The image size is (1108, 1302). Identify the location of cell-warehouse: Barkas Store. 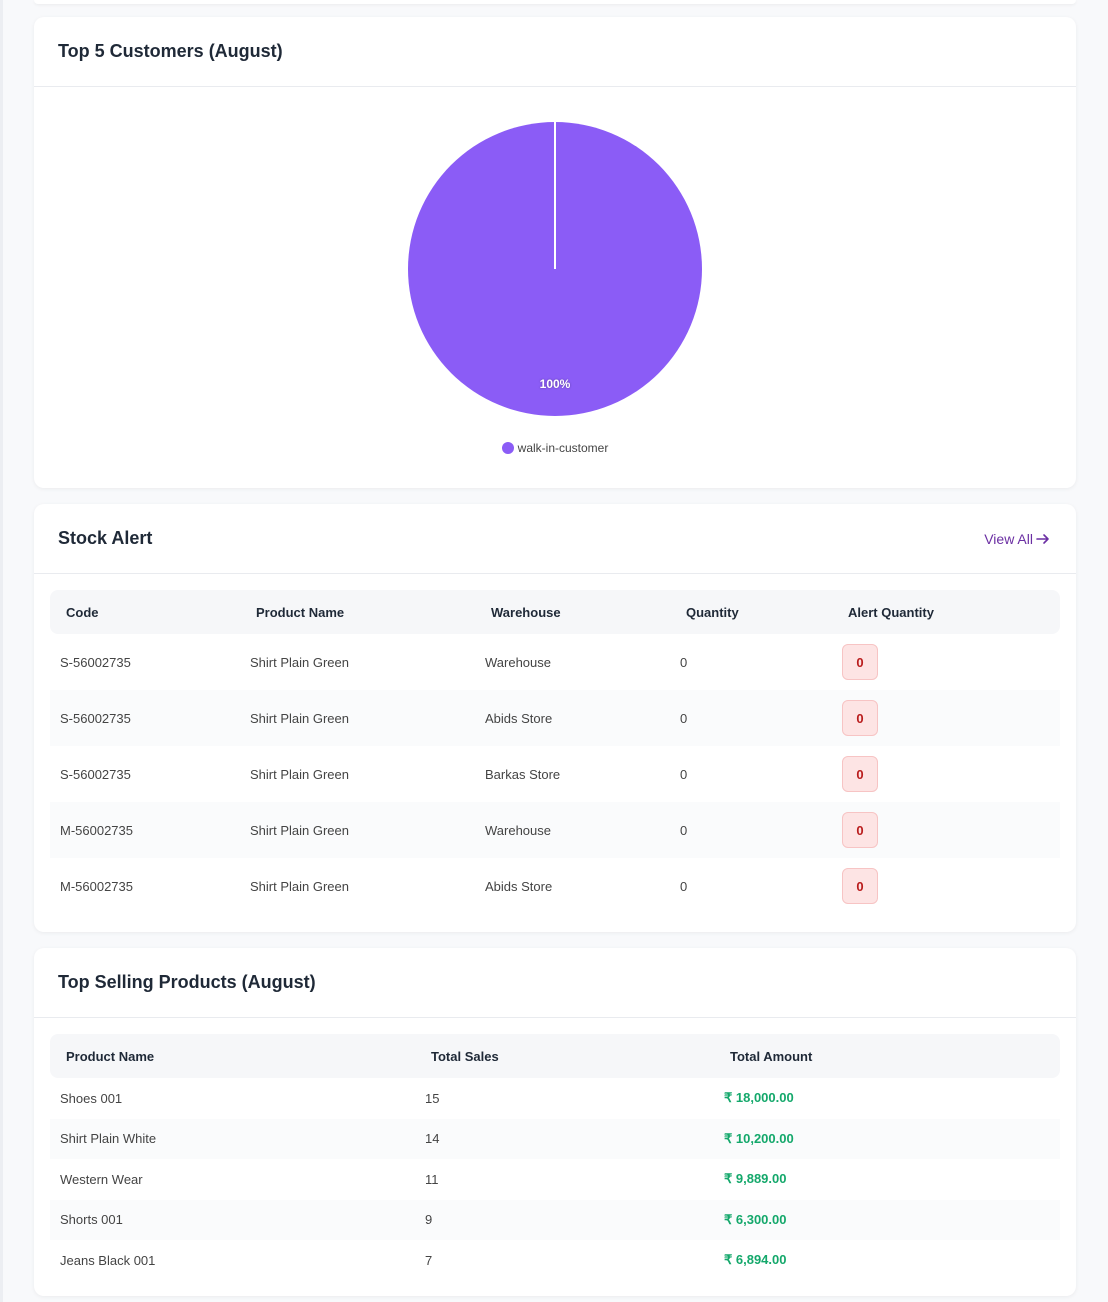
(523, 774).